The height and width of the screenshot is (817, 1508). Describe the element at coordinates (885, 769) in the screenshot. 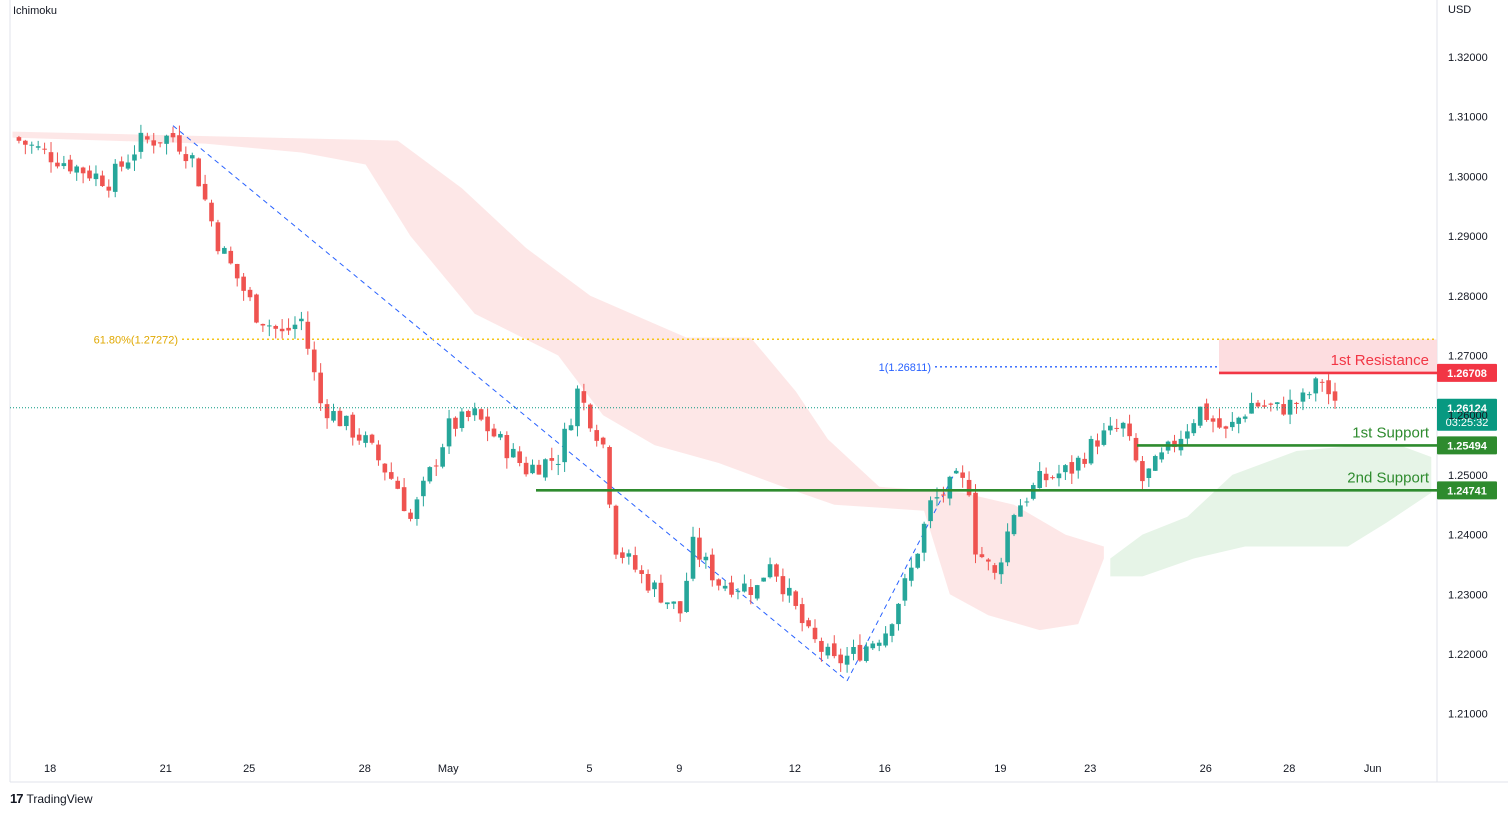

I see `time-tick-label: 16` at that location.